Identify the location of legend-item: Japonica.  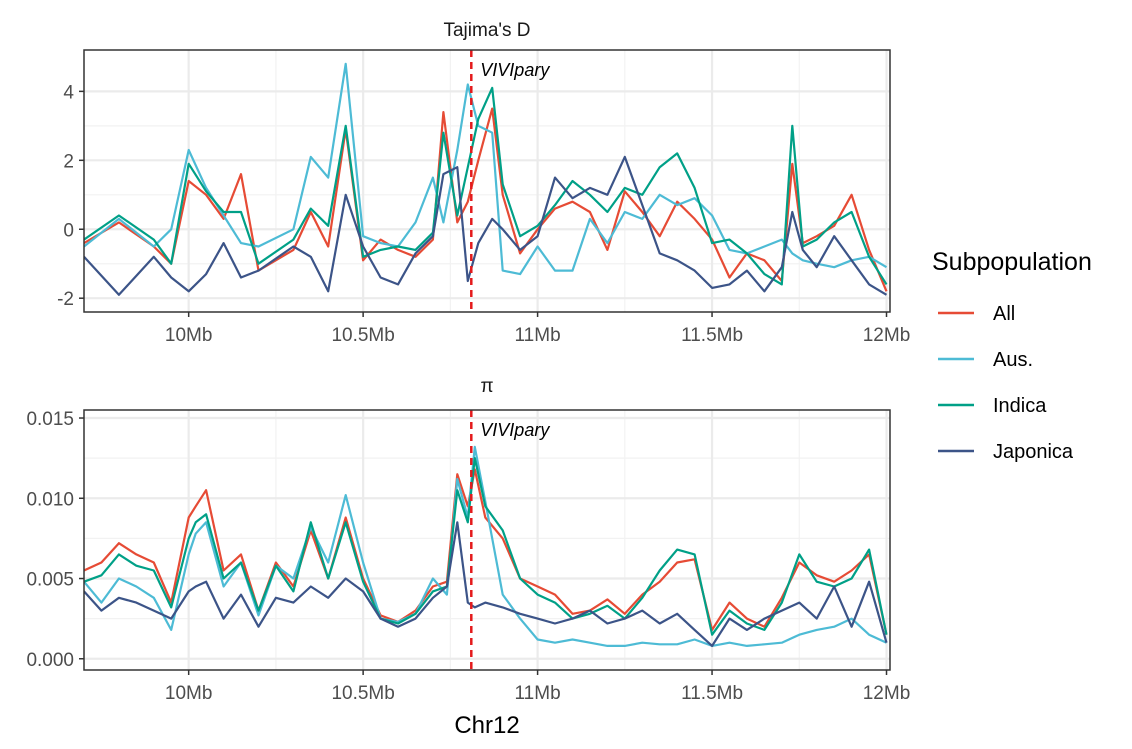
(1006, 452).